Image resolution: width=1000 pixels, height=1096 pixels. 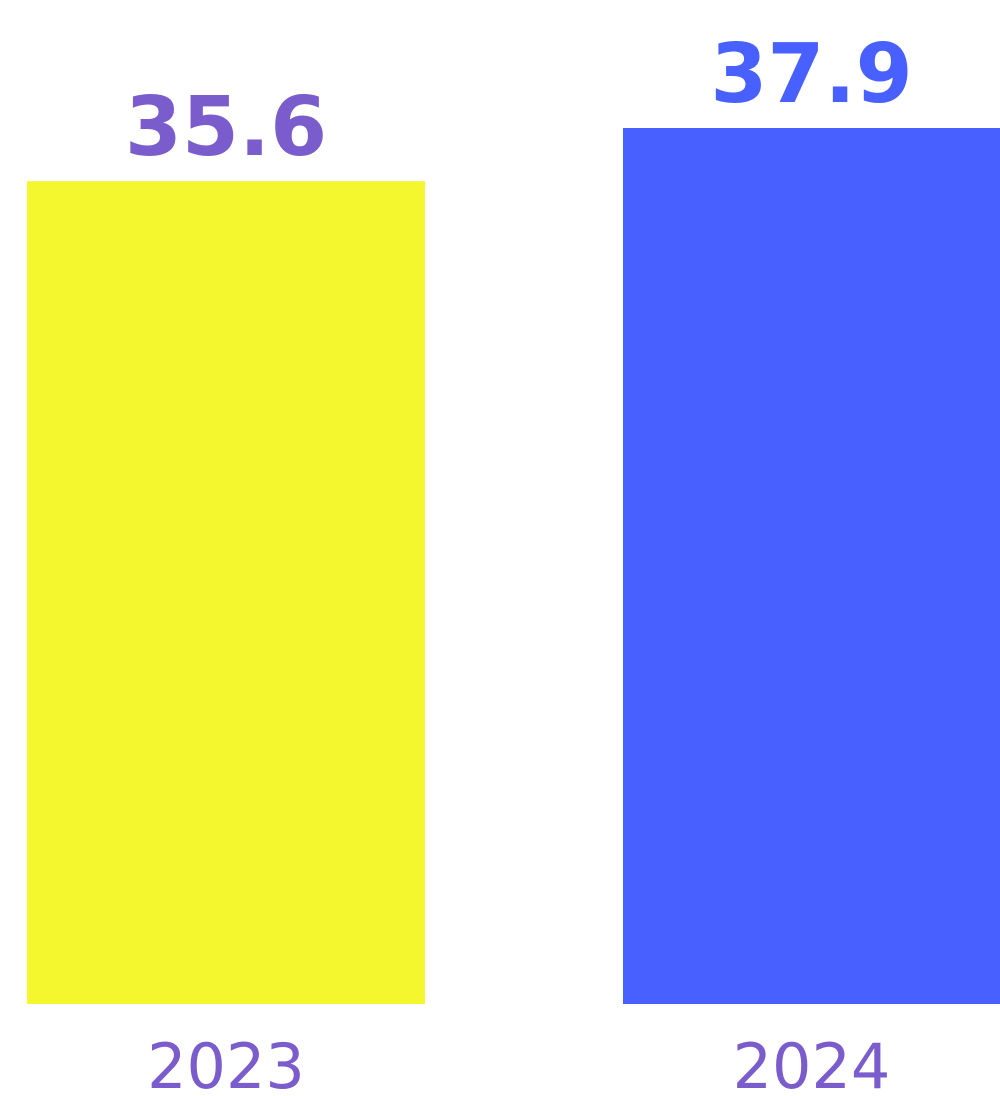 I want to click on category-label: 2024, so click(x=812, y=1063).